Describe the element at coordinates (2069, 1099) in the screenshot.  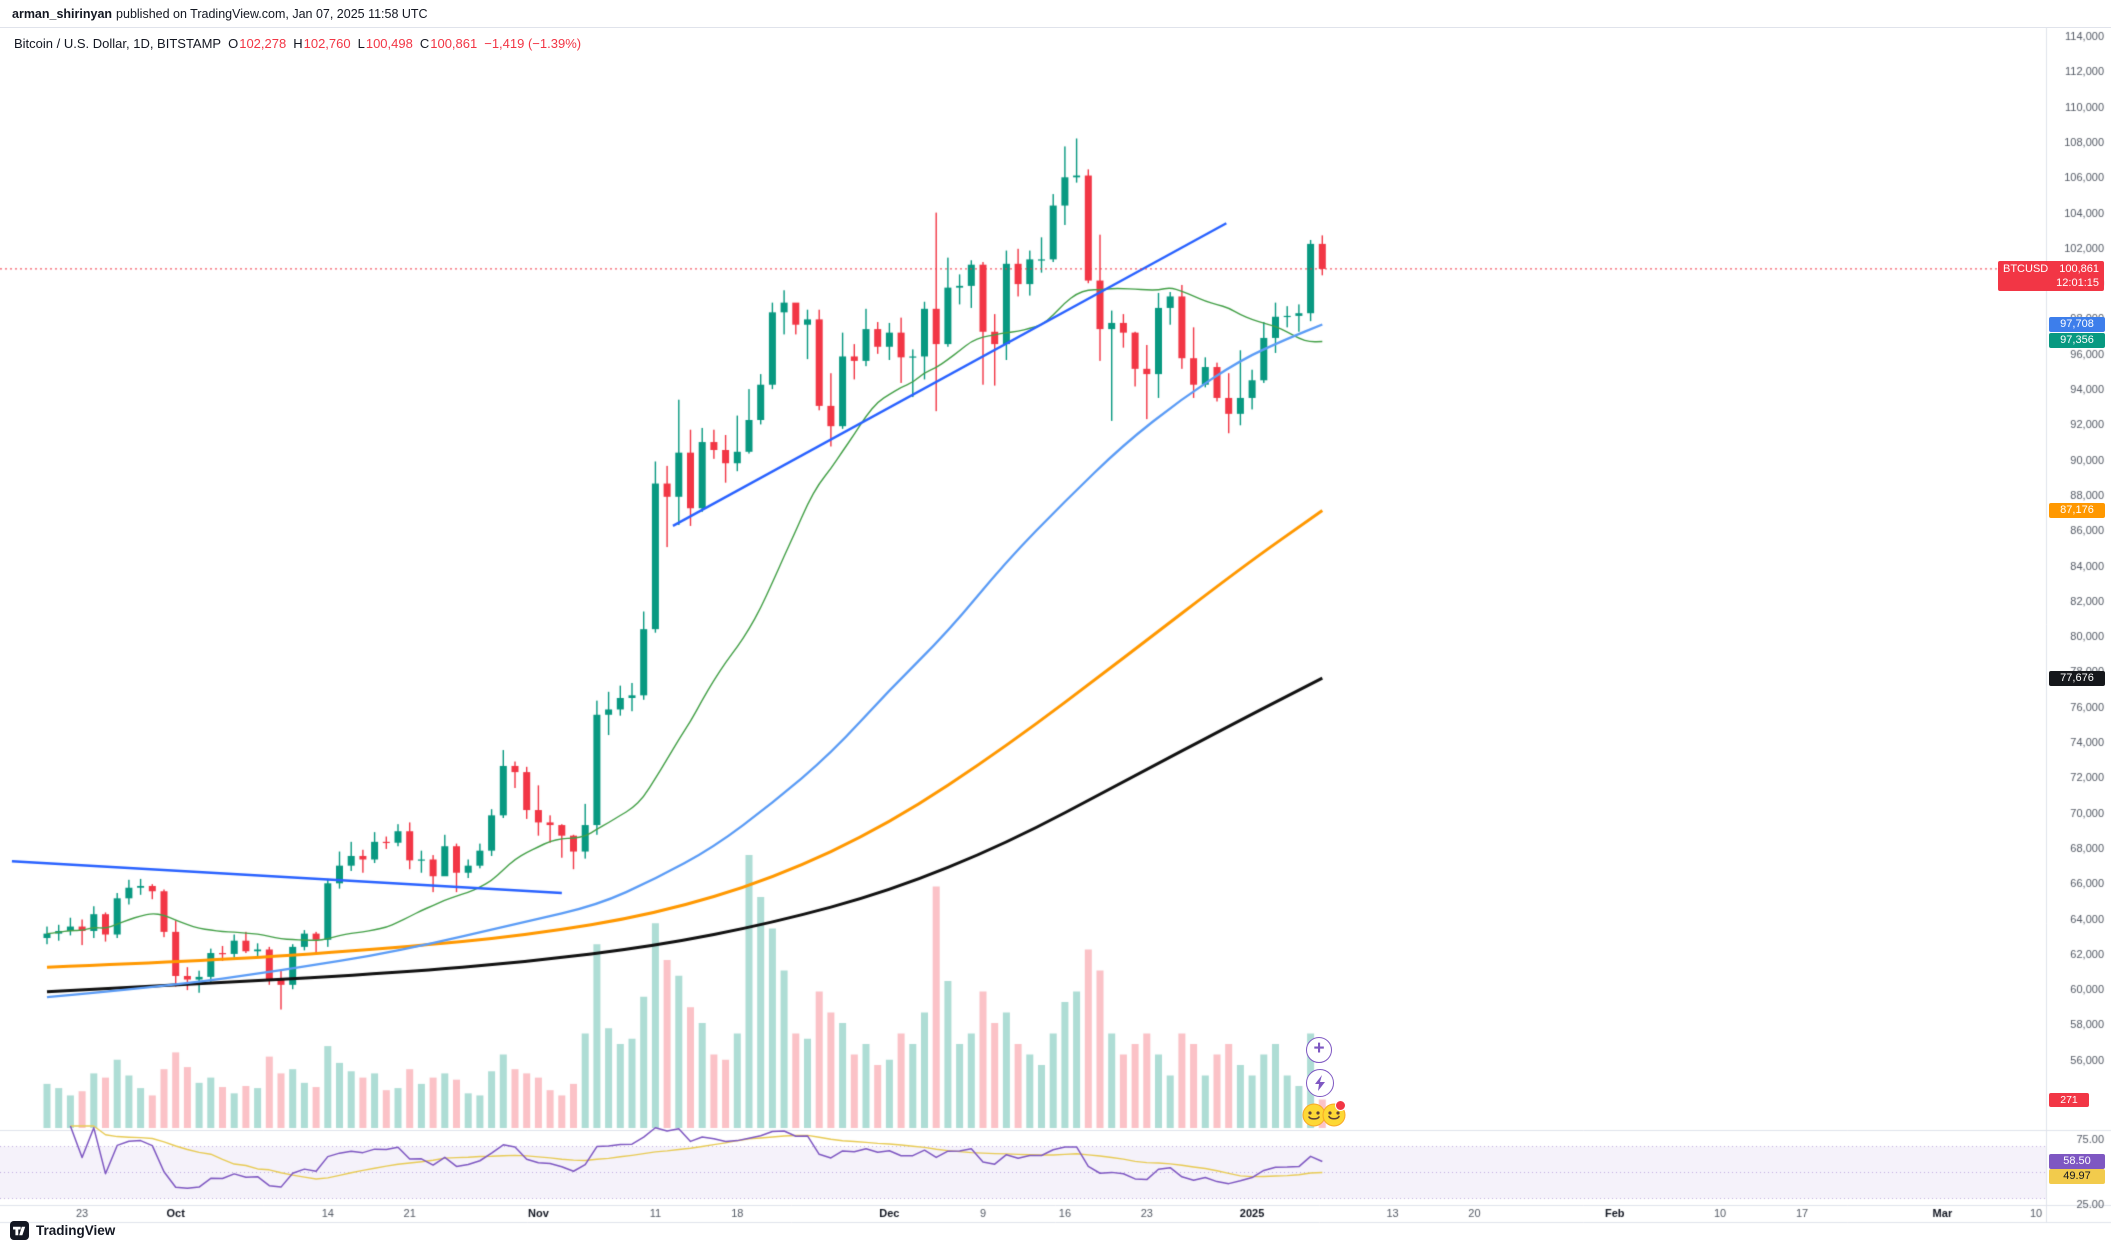
I see `badge-volume: 271` at that location.